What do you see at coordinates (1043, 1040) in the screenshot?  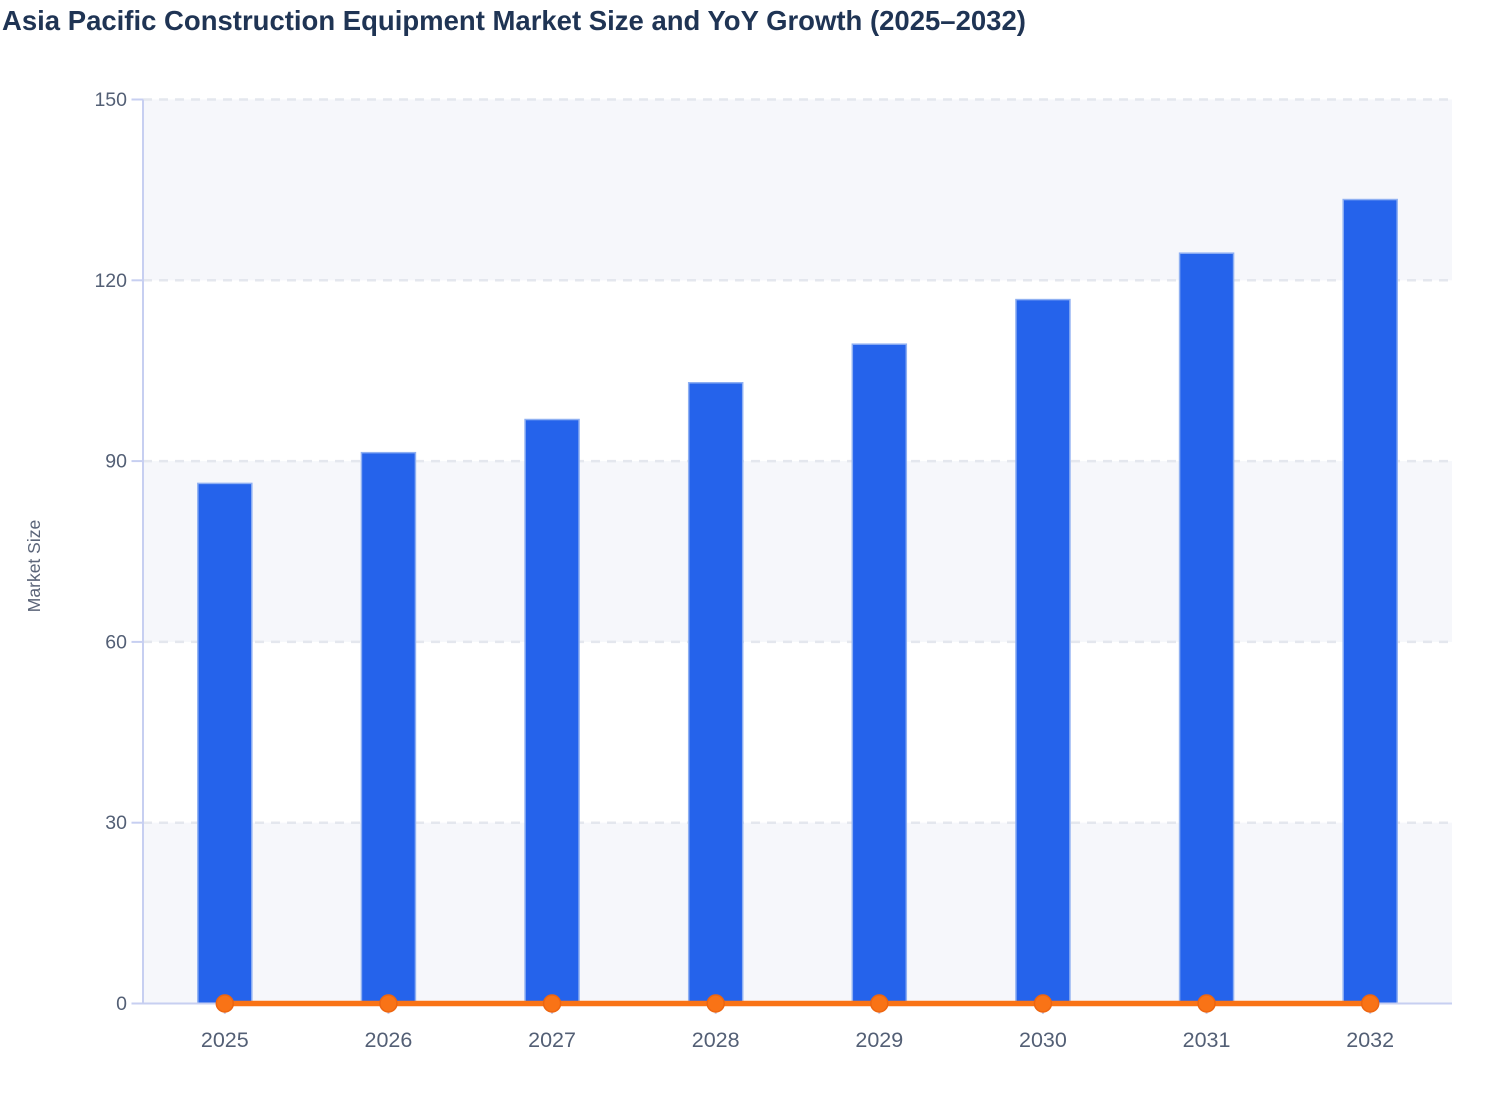 I see `x-tick-label-2030: 2030` at bounding box center [1043, 1040].